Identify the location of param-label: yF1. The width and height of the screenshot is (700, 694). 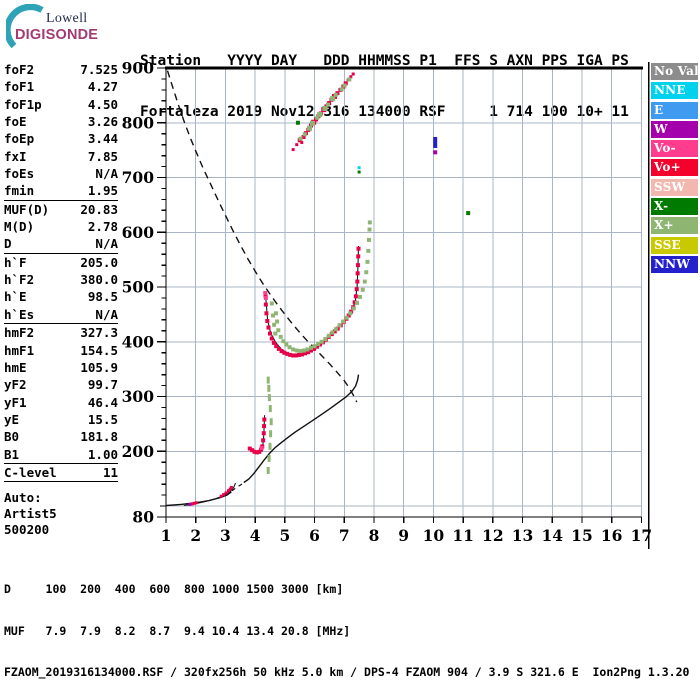
(15, 402).